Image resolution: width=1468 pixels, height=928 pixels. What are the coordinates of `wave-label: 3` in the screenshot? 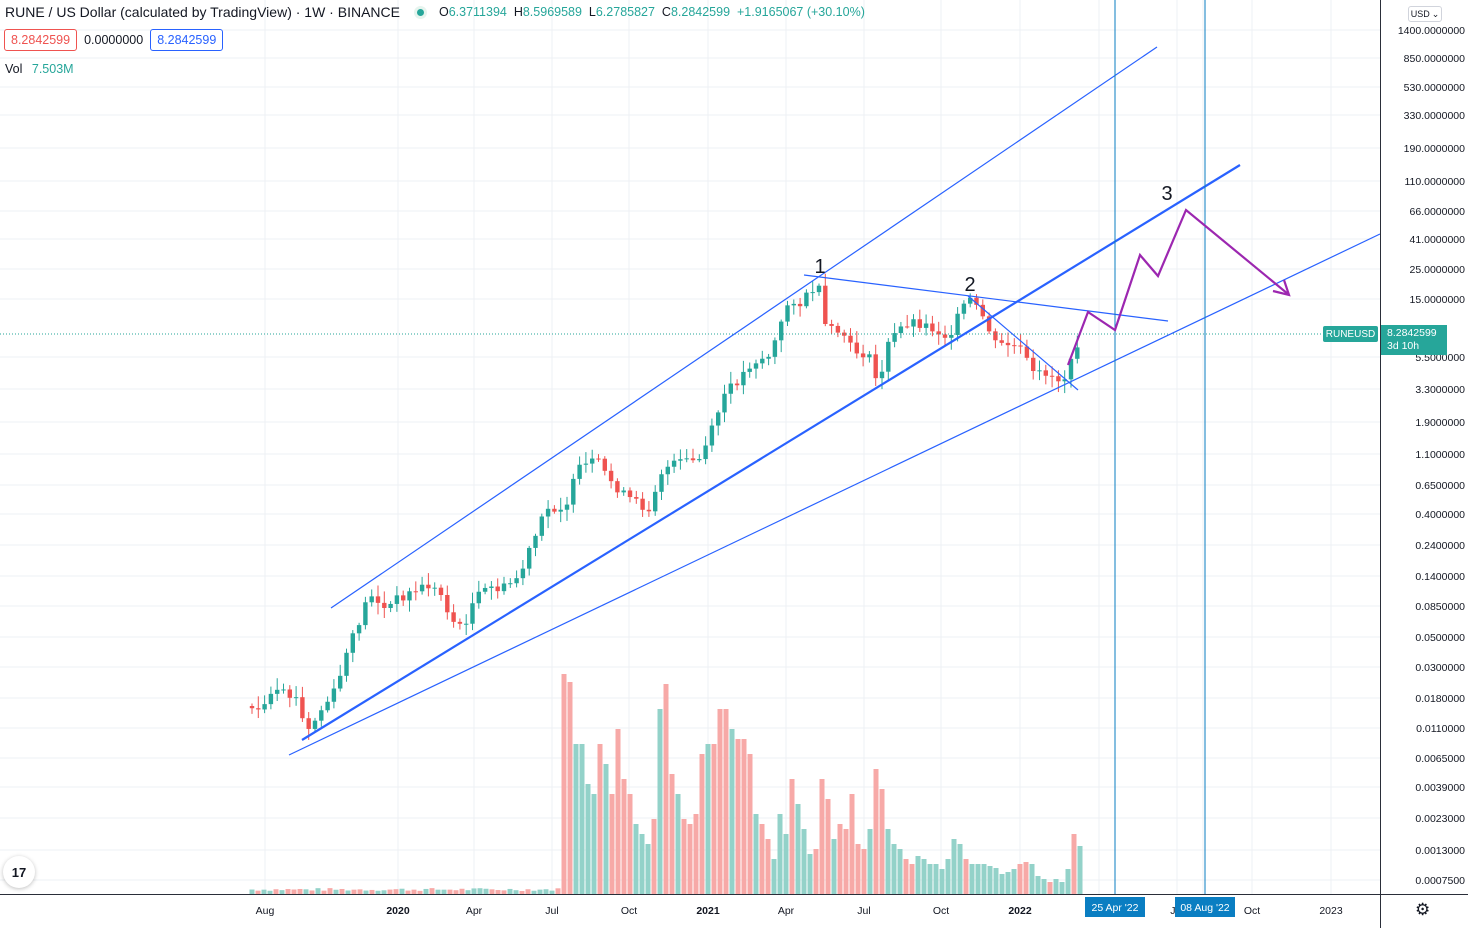 It's located at (1166, 194).